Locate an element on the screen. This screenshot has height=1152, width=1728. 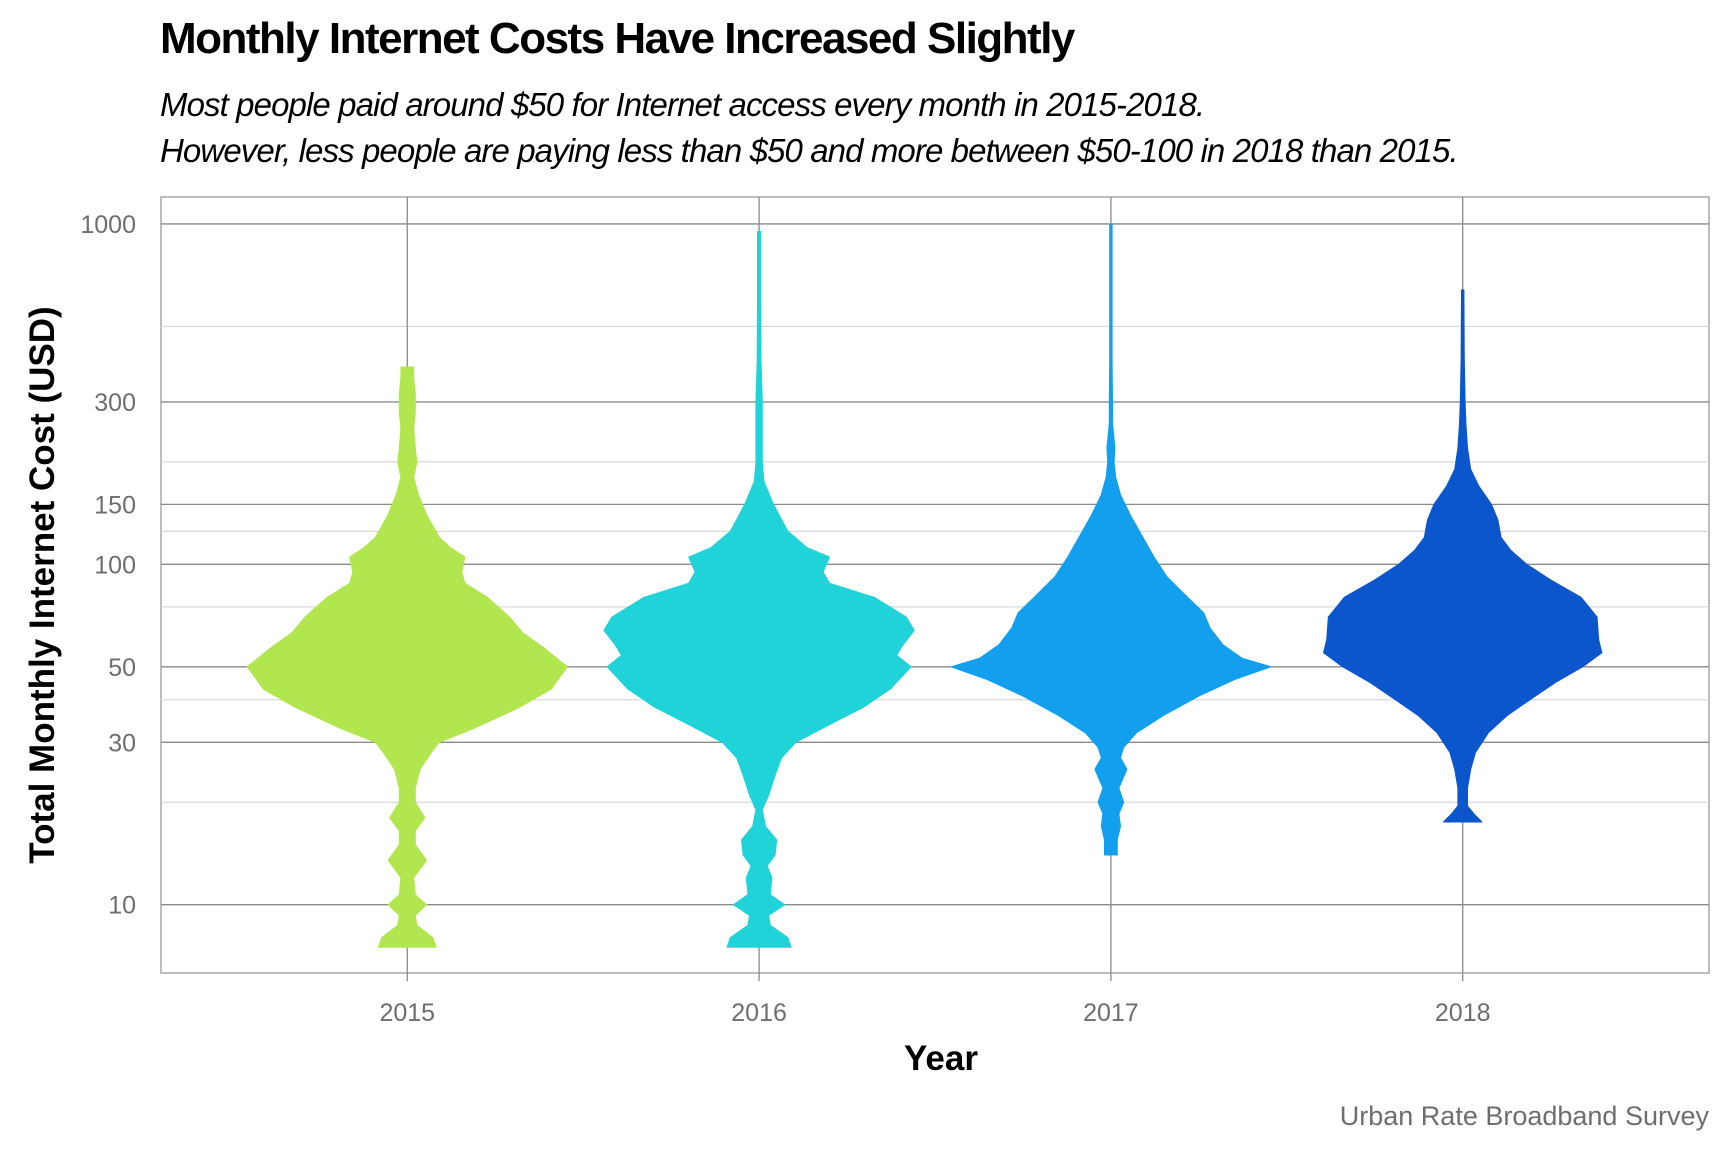
chart-caption: Urban Rate Broadband Survey is located at coordinates (1525, 1116).